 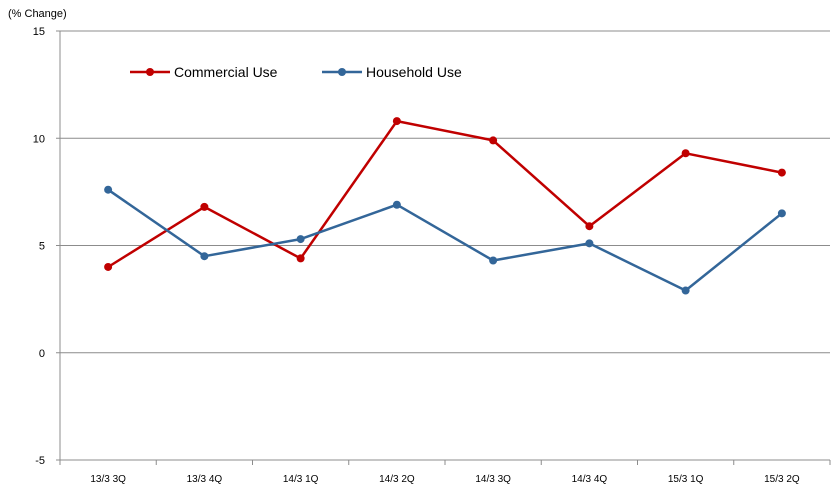 I want to click on x-tick-label: 13/3 4Q, so click(x=205, y=479).